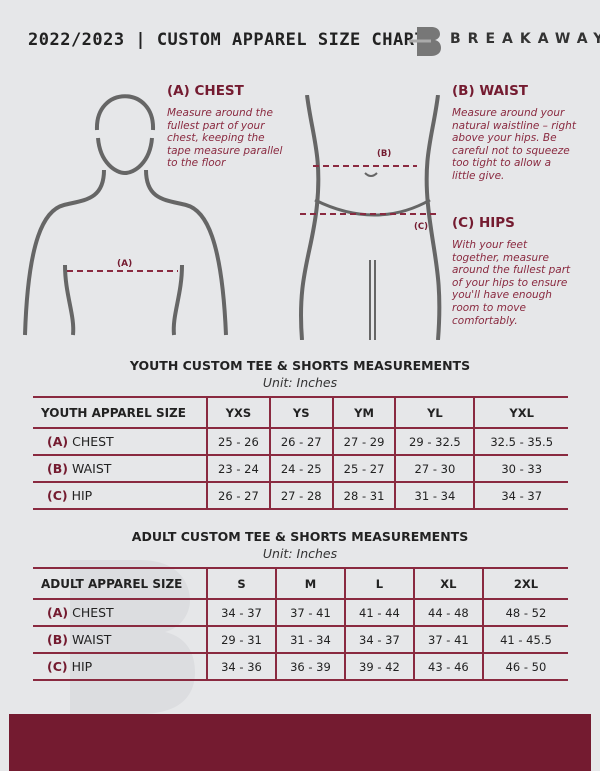  I want to click on breakaway-logo-icon, so click(425, 41).